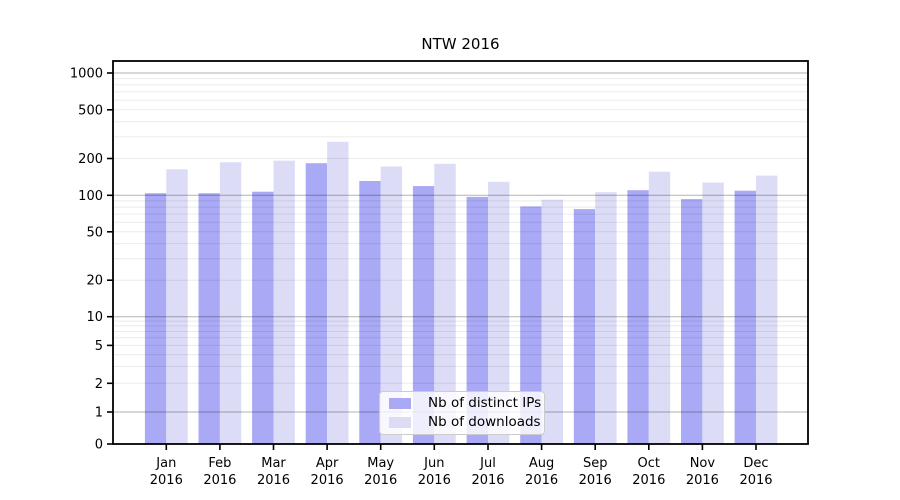 This screenshot has width=900, height=500. I want to click on y-tick-label-0: 0, so click(99, 445).